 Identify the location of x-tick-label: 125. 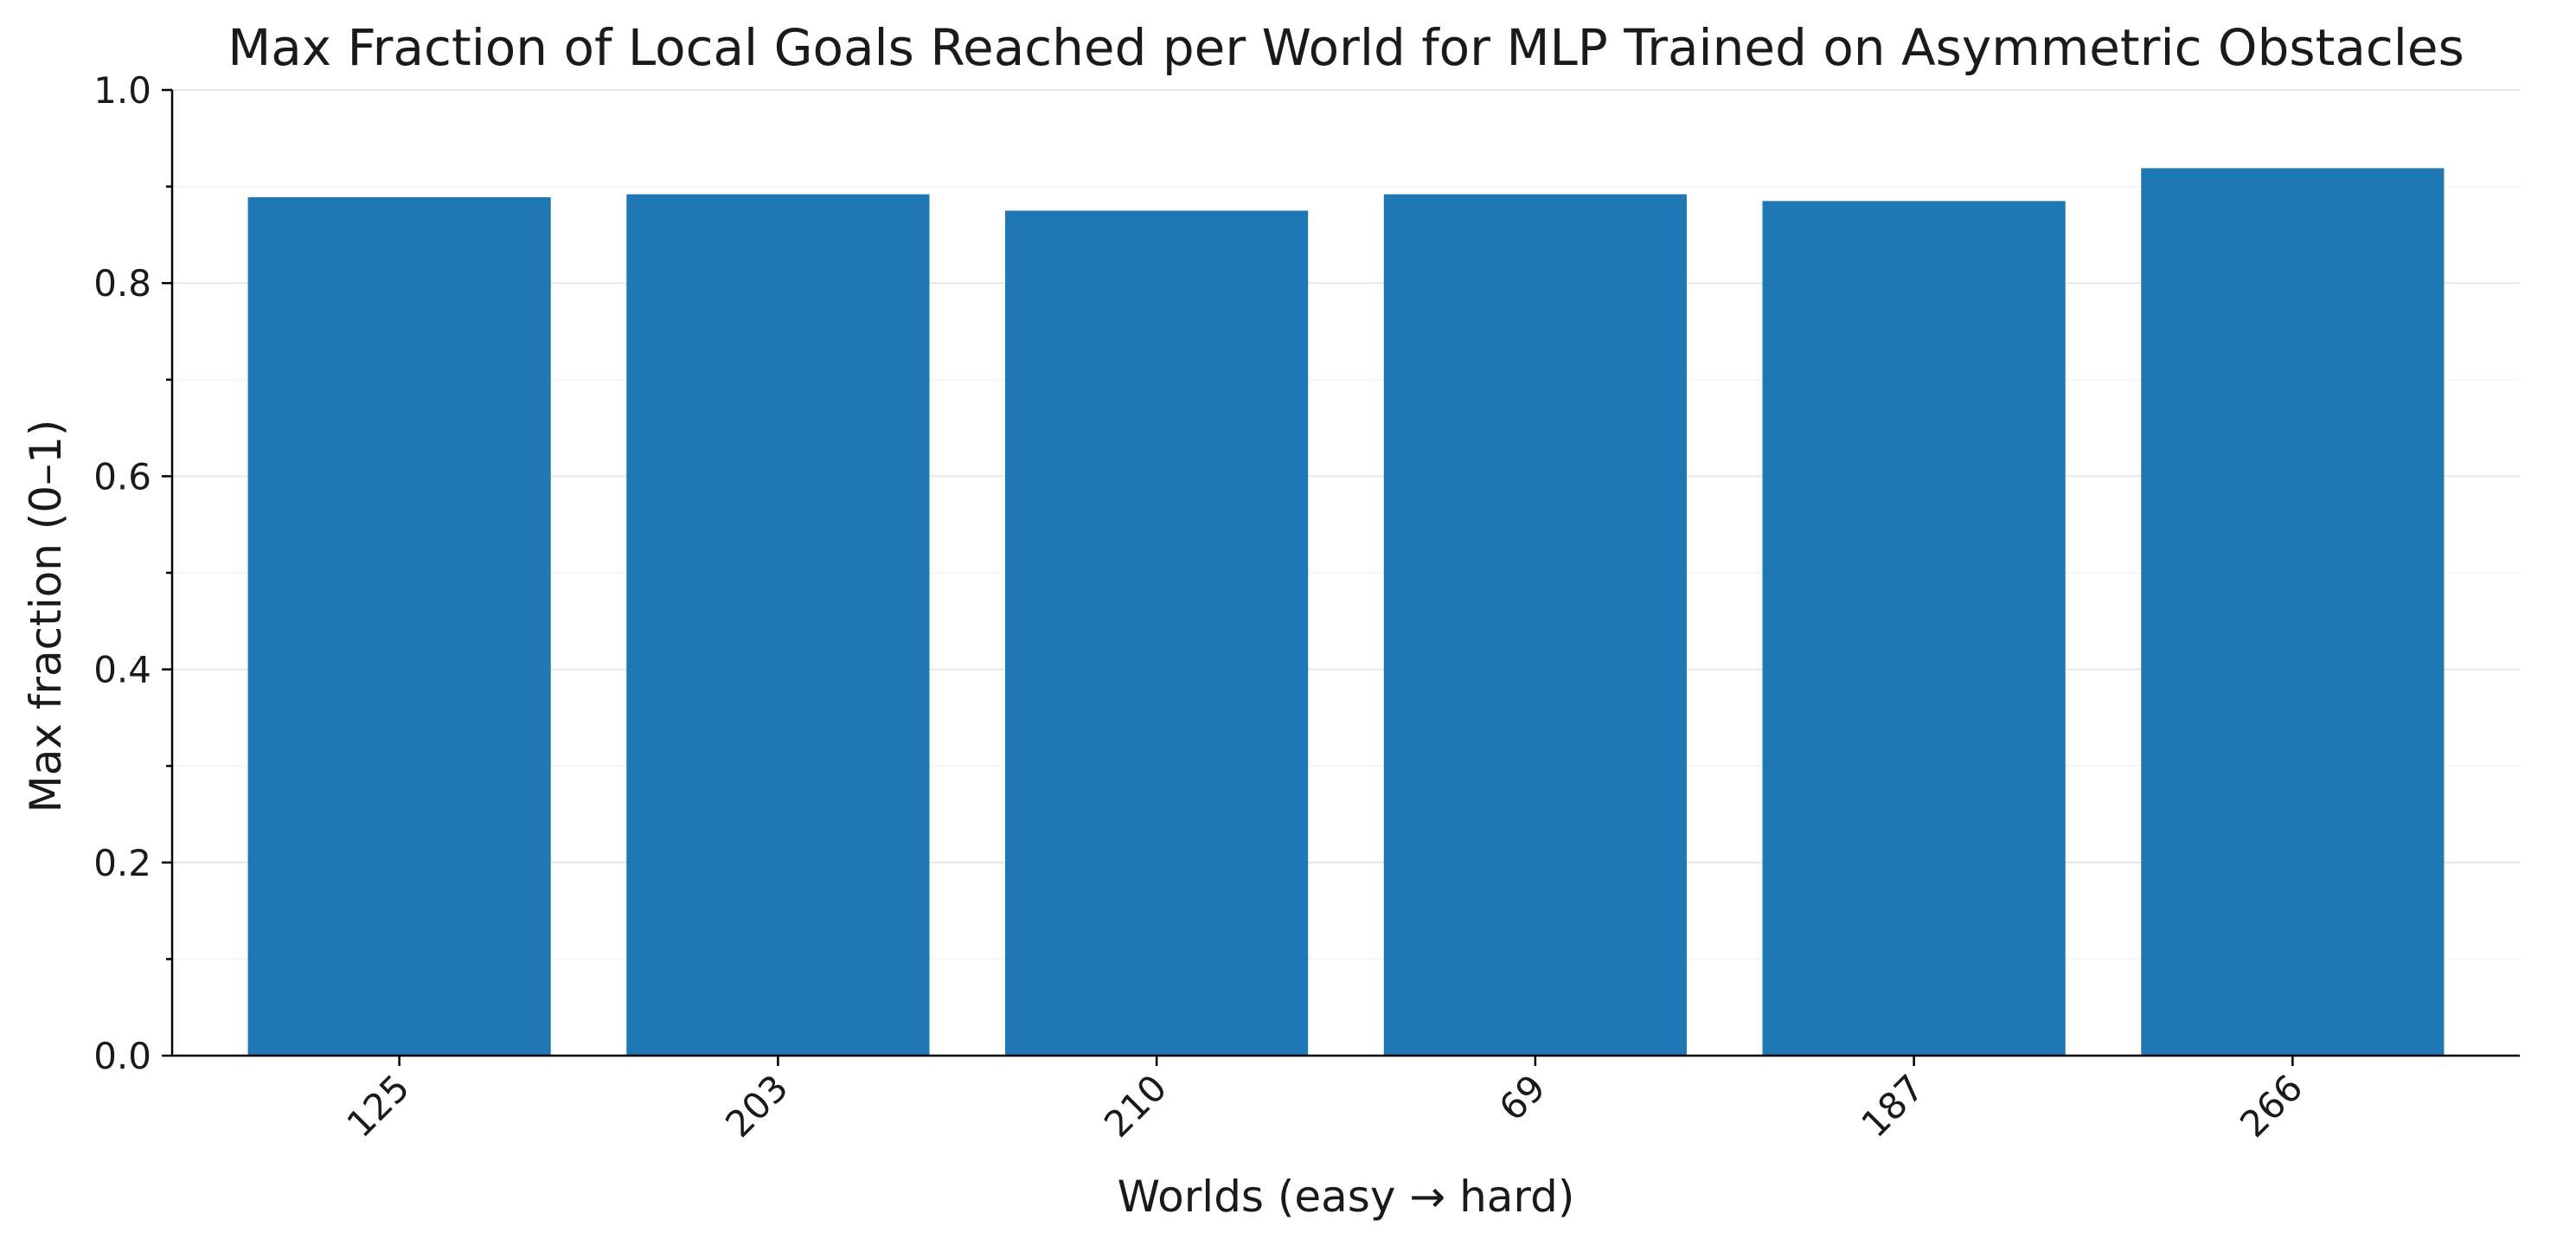
(377, 1105).